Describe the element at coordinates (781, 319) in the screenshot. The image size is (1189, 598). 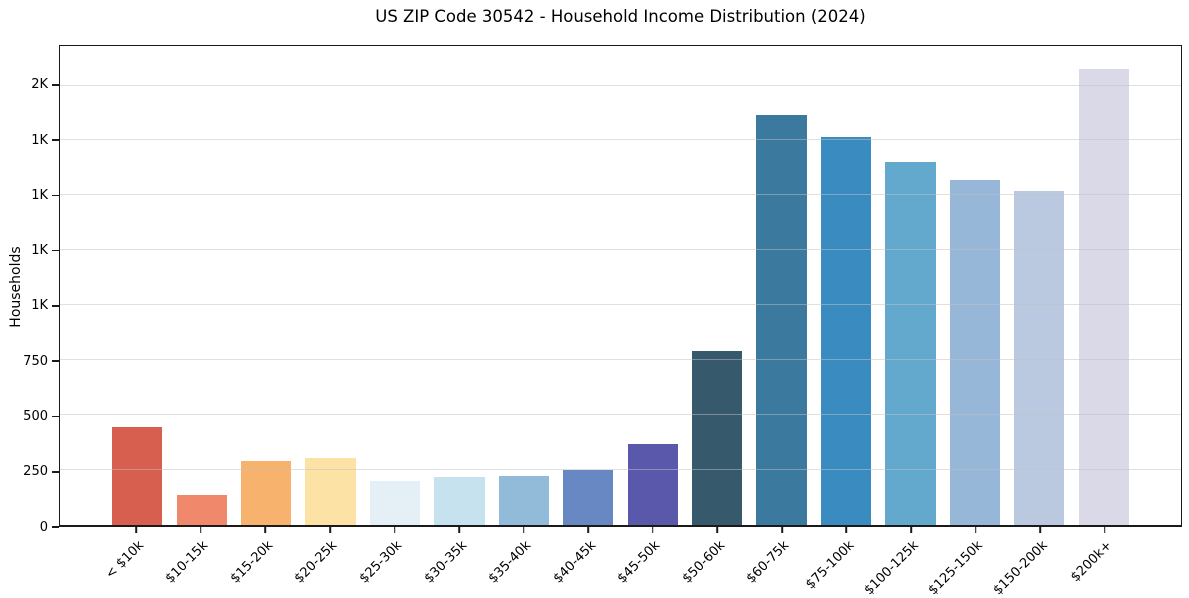
I see `bar-$60-75k` at that location.